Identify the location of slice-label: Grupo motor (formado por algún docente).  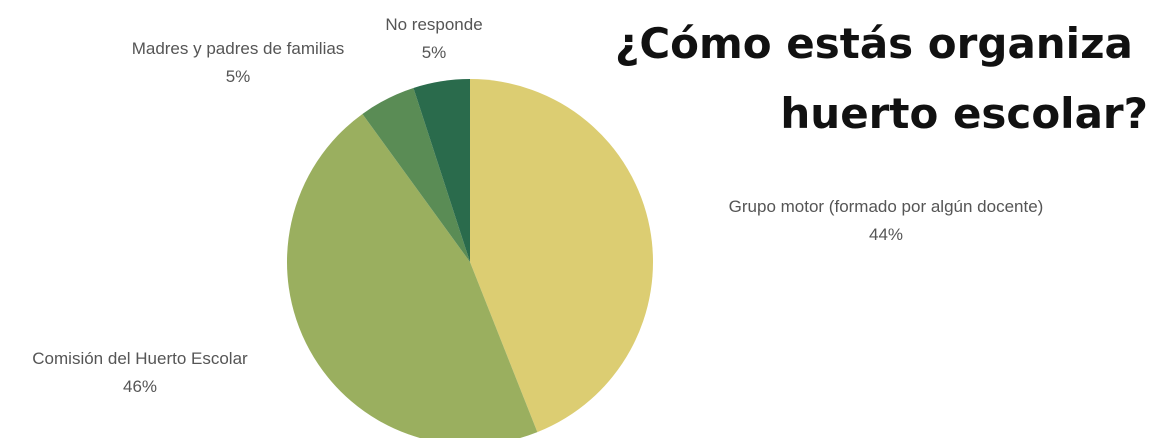
(886, 206).